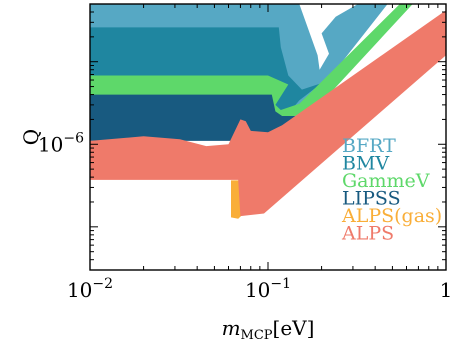 The height and width of the screenshot is (346, 458). What do you see at coordinates (268, 329) in the screenshot?
I see `x-axis-label: mMCP[eV]` at bounding box center [268, 329].